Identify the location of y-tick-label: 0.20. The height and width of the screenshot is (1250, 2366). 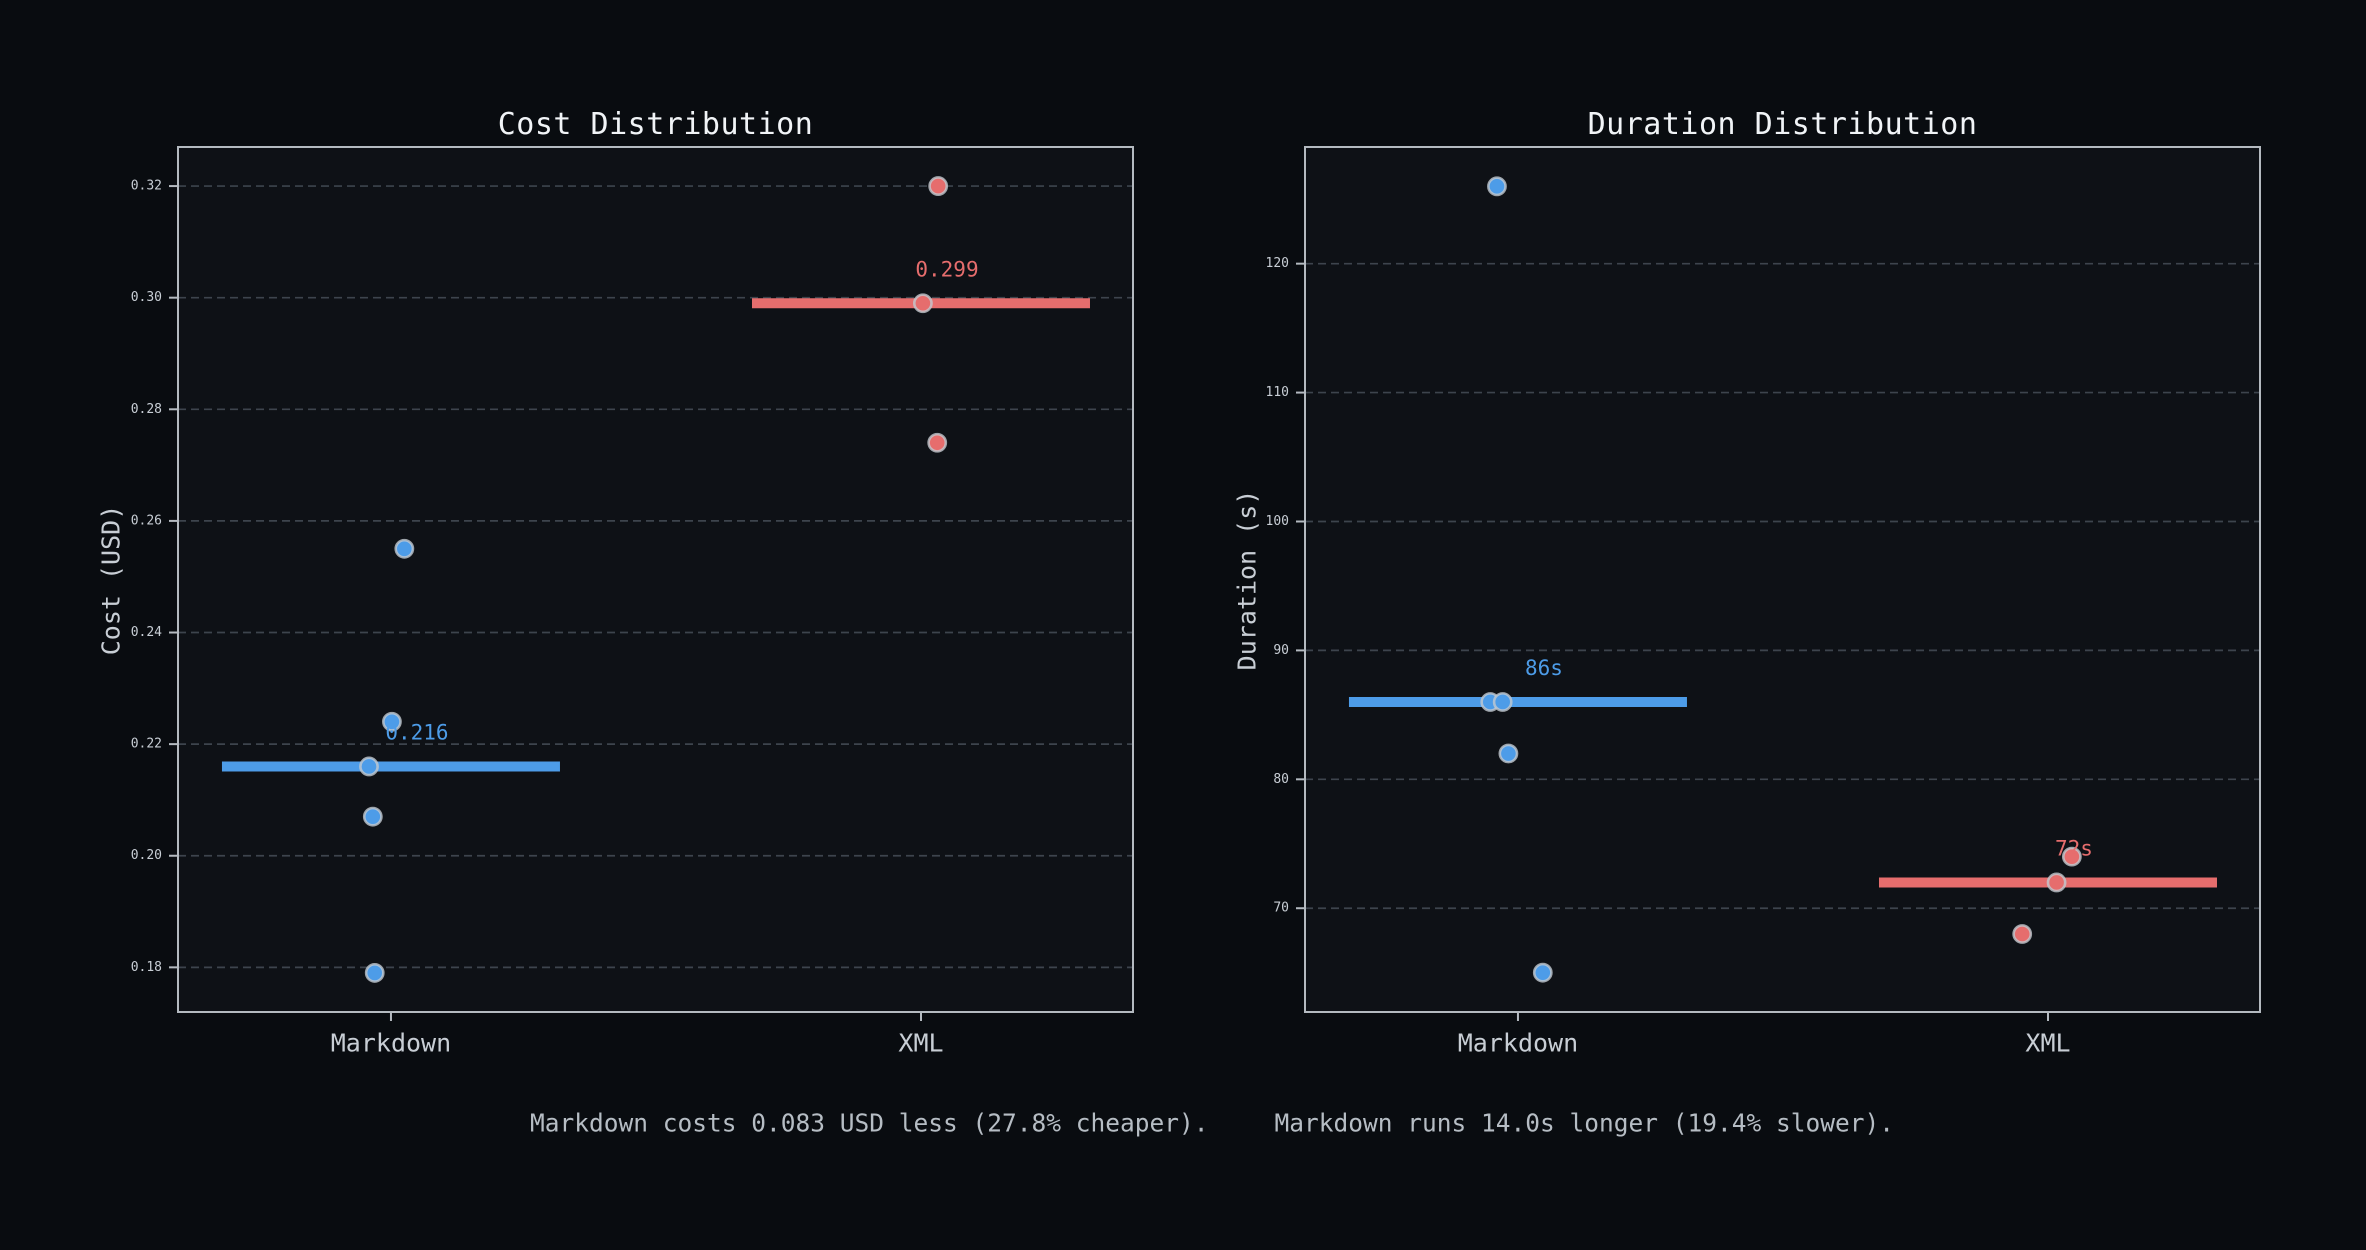
(146, 855).